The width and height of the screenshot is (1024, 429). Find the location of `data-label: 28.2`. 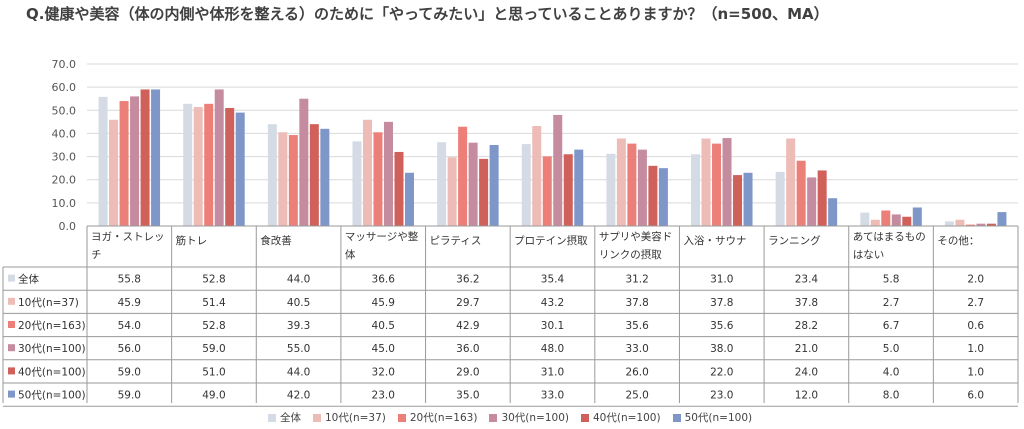

data-label: 28.2 is located at coordinates (806, 326).